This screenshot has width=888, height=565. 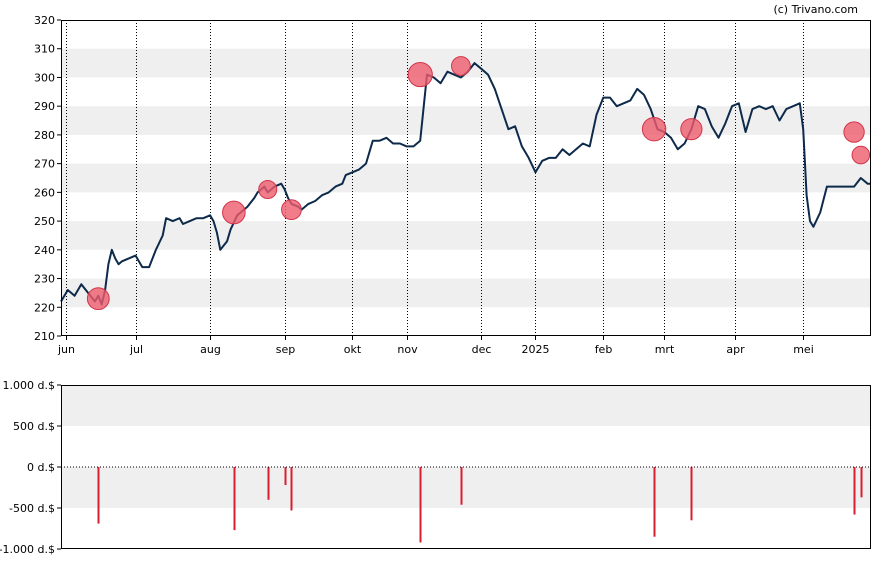 What do you see at coordinates (210, 349) in the screenshot?
I see `x-tick-label: aug` at bounding box center [210, 349].